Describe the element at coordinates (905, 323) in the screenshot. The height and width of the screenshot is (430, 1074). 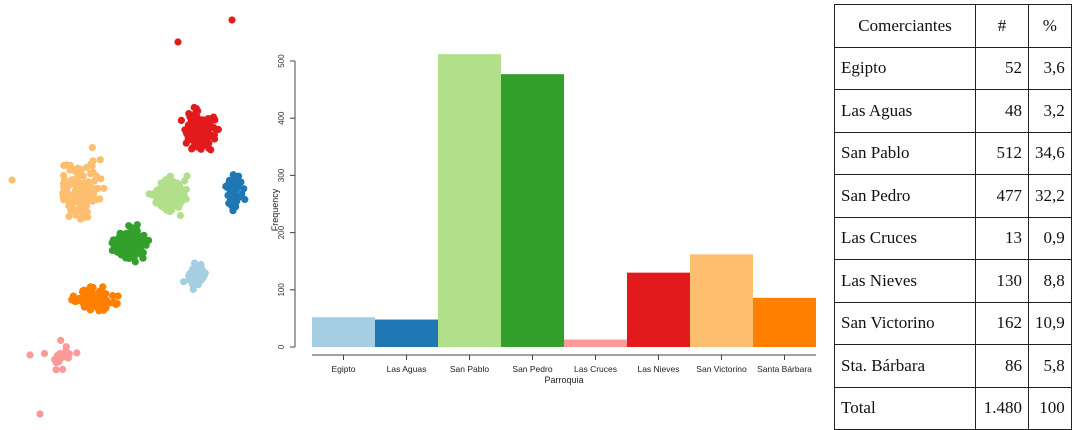
I see `row-name: San Victorino` at that location.